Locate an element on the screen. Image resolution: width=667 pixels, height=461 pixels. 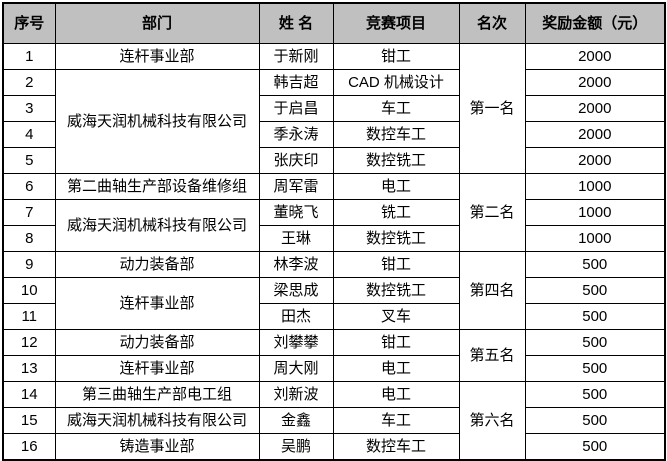
name-cell: 王琳 is located at coordinates (296, 238).